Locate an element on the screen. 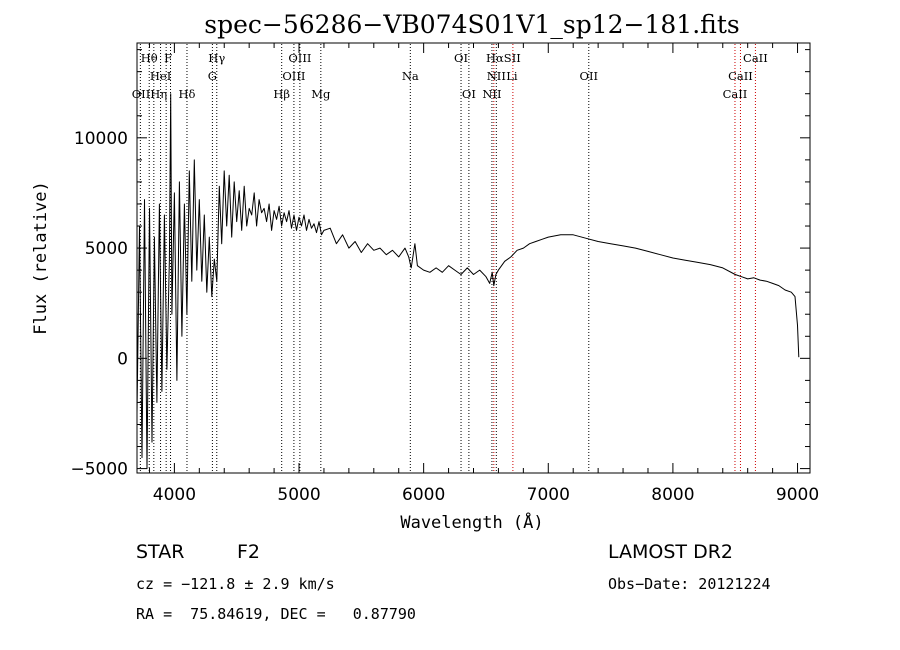 This screenshot has height=650, width=900. line-label: Hγ is located at coordinates (216, 58).